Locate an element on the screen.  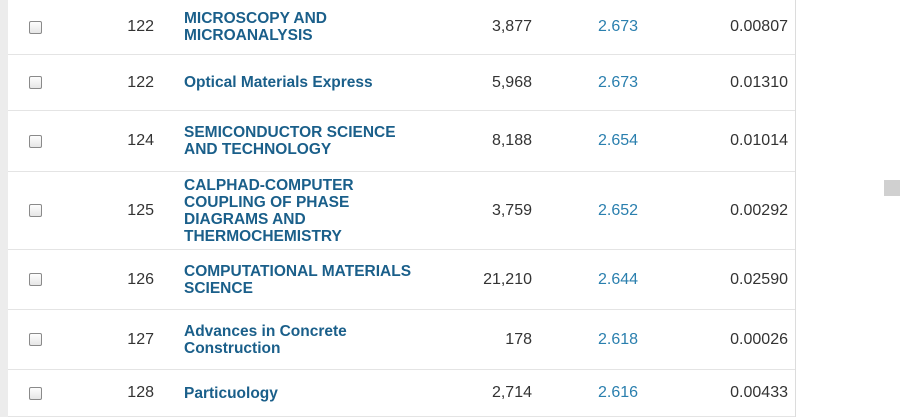
eigenfactor-cell: 0.01310 is located at coordinates (759, 82).